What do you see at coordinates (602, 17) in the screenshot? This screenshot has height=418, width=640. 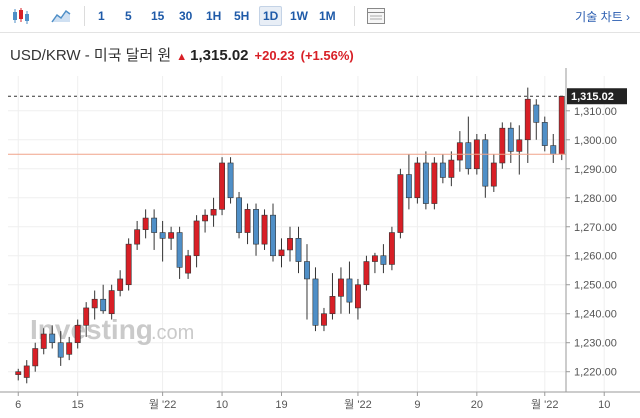 I see `technical-chart-link: 기술 차트 ›` at bounding box center [602, 17].